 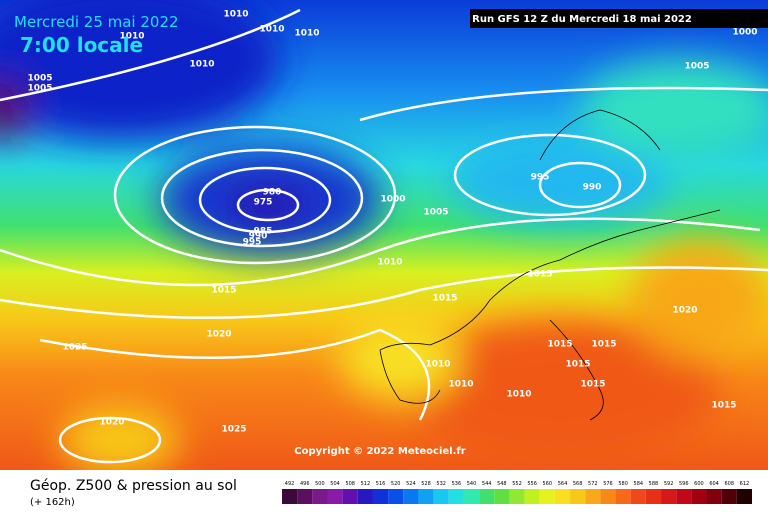 What do you see at coordinates (457, 484) in the screenshot?
I see `scale-label: 536` at bounding box center [457, 484].